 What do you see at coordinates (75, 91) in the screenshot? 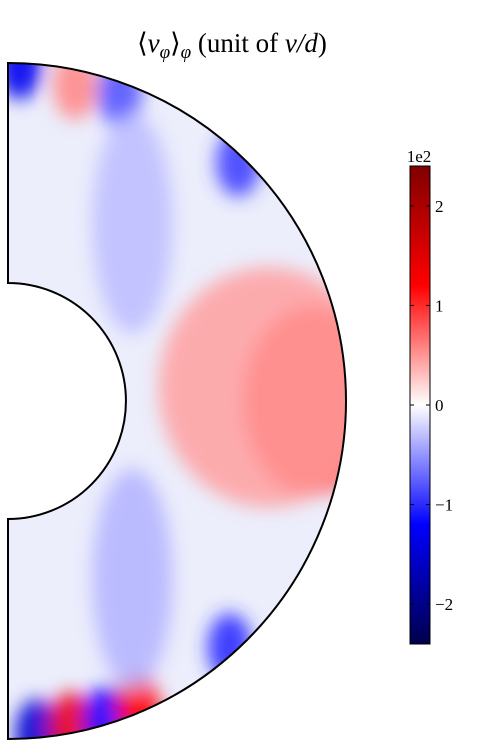
I see `field-feature-north-positive-streak` at bounding box center [75, 91].